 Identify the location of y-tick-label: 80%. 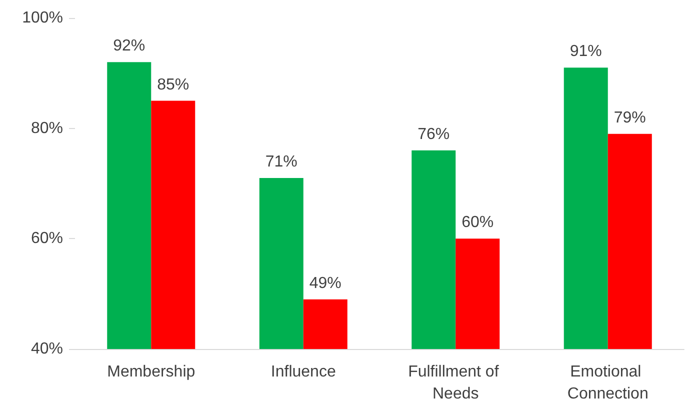
(46, 128).